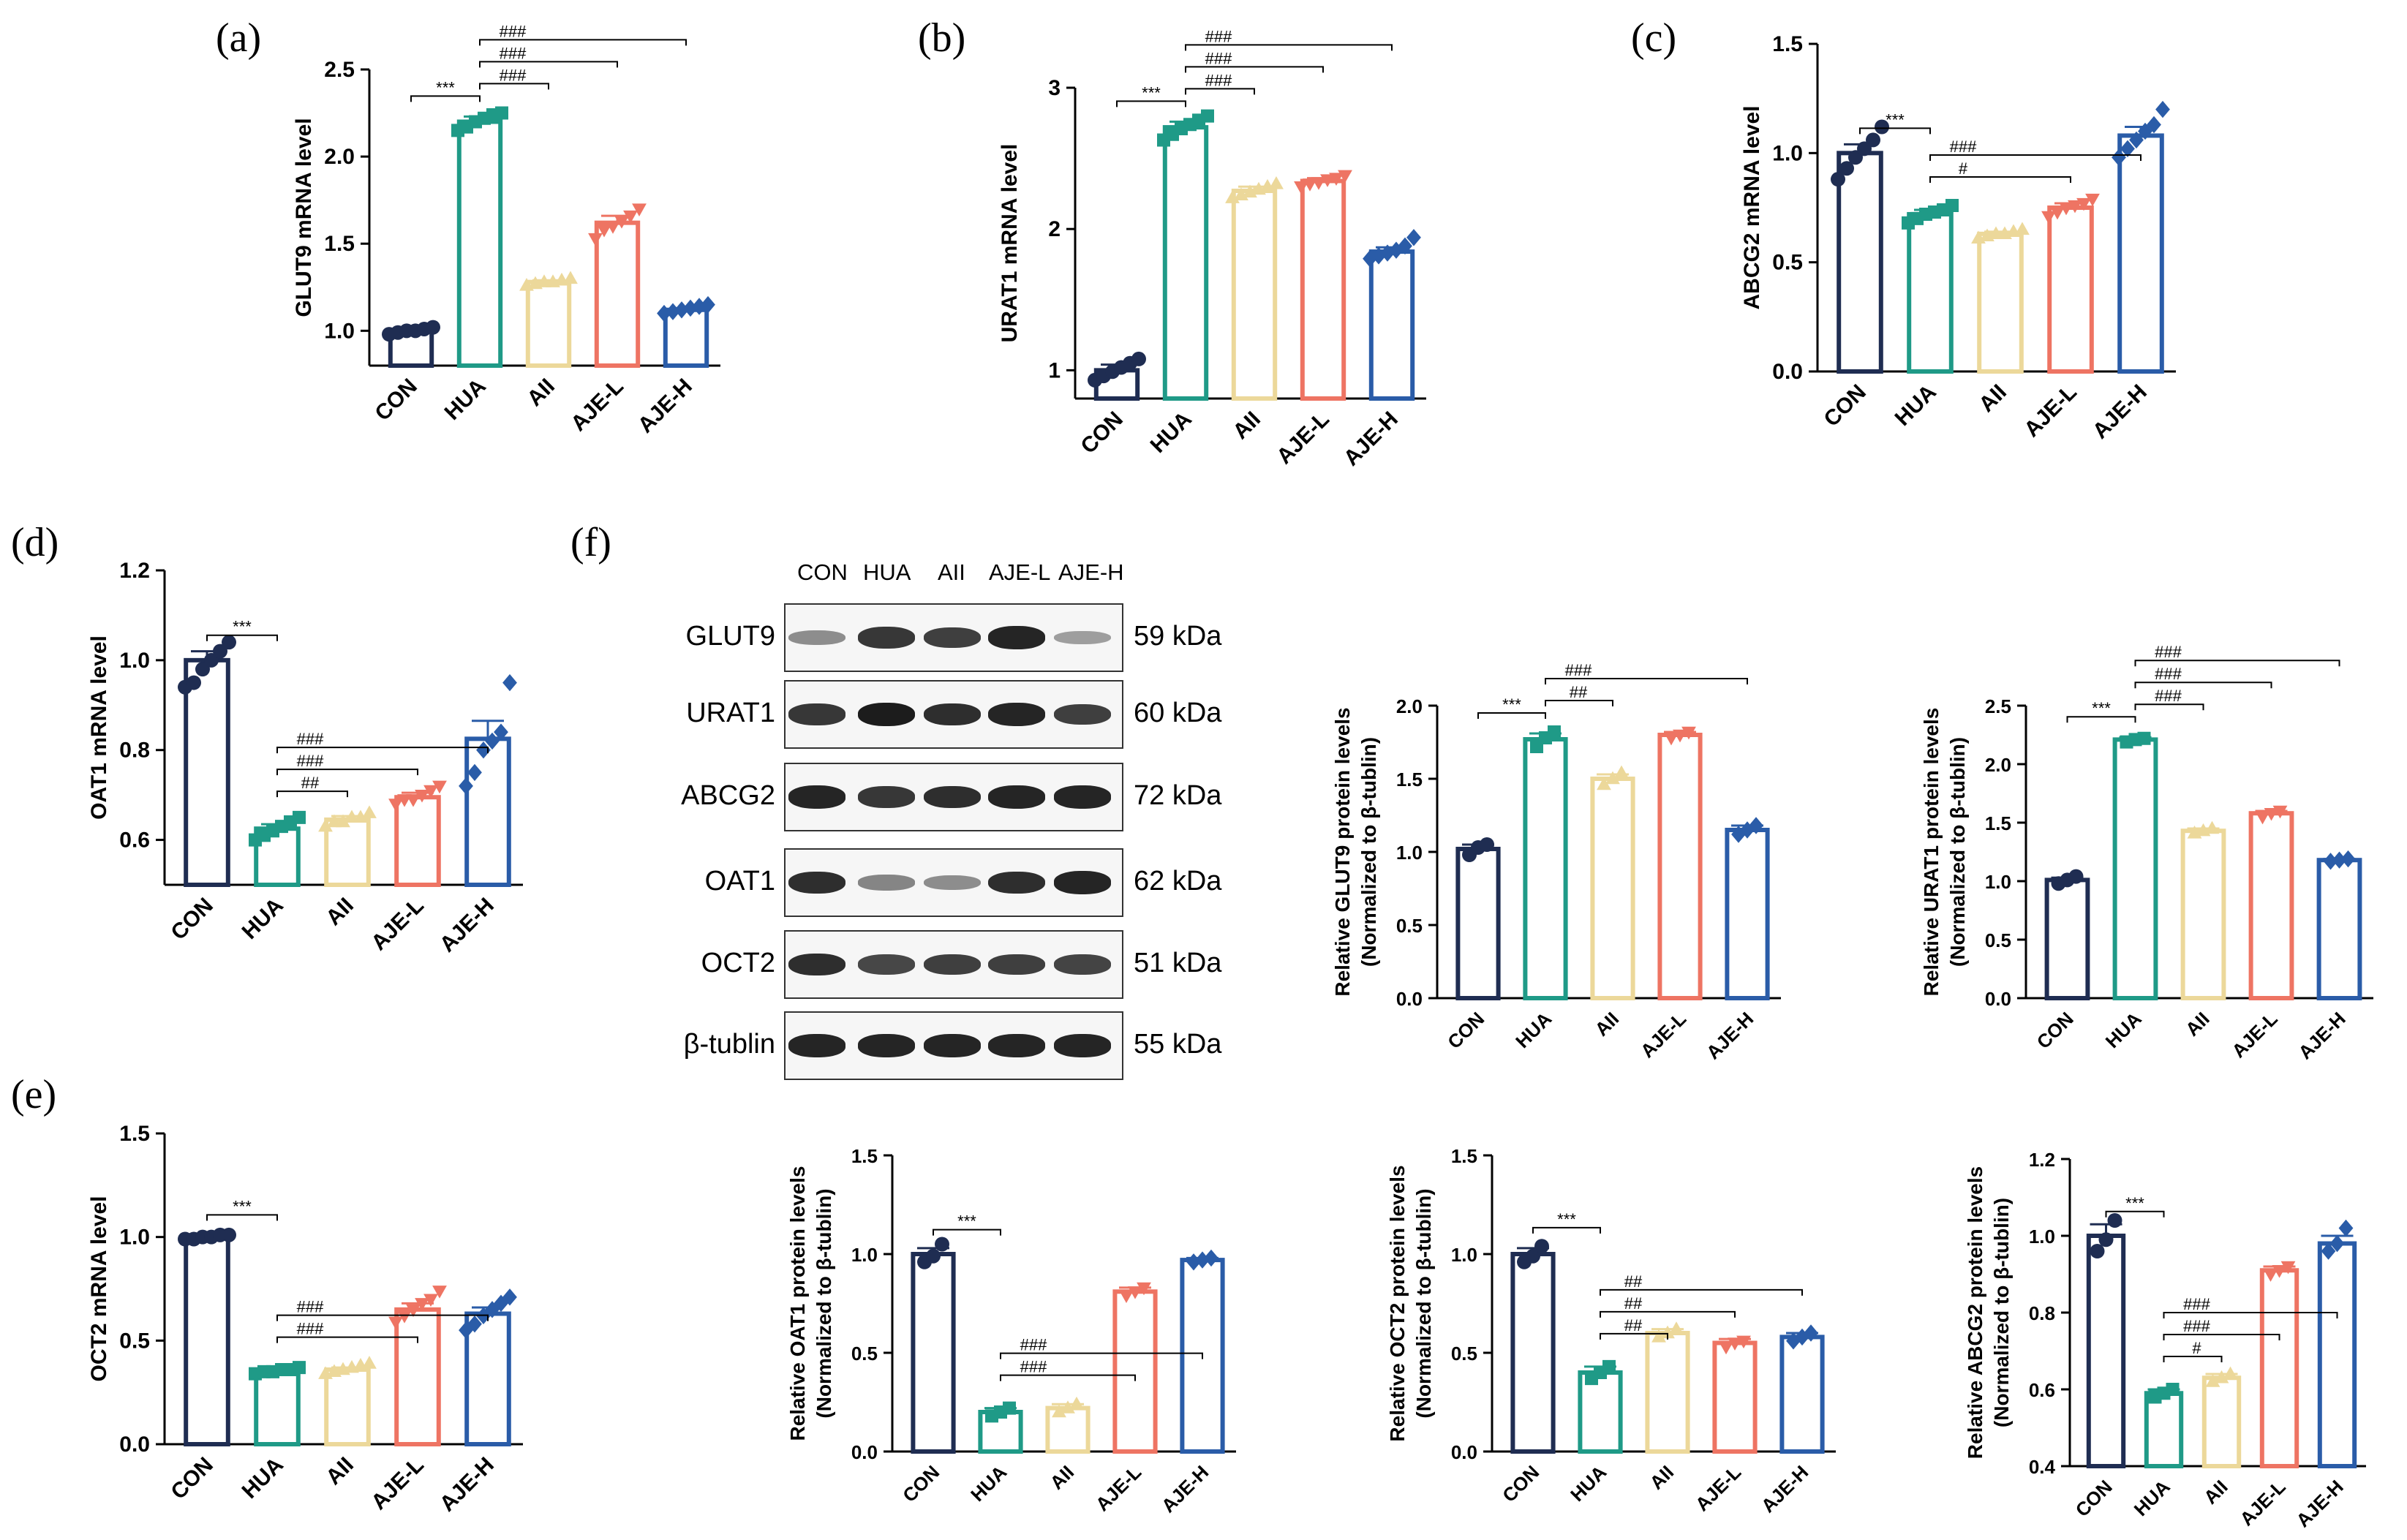 This screenshot has width=2407, height=1540. I want to click on y-axis-title: Relative OAT1 protein levels, so click(797, 1303).